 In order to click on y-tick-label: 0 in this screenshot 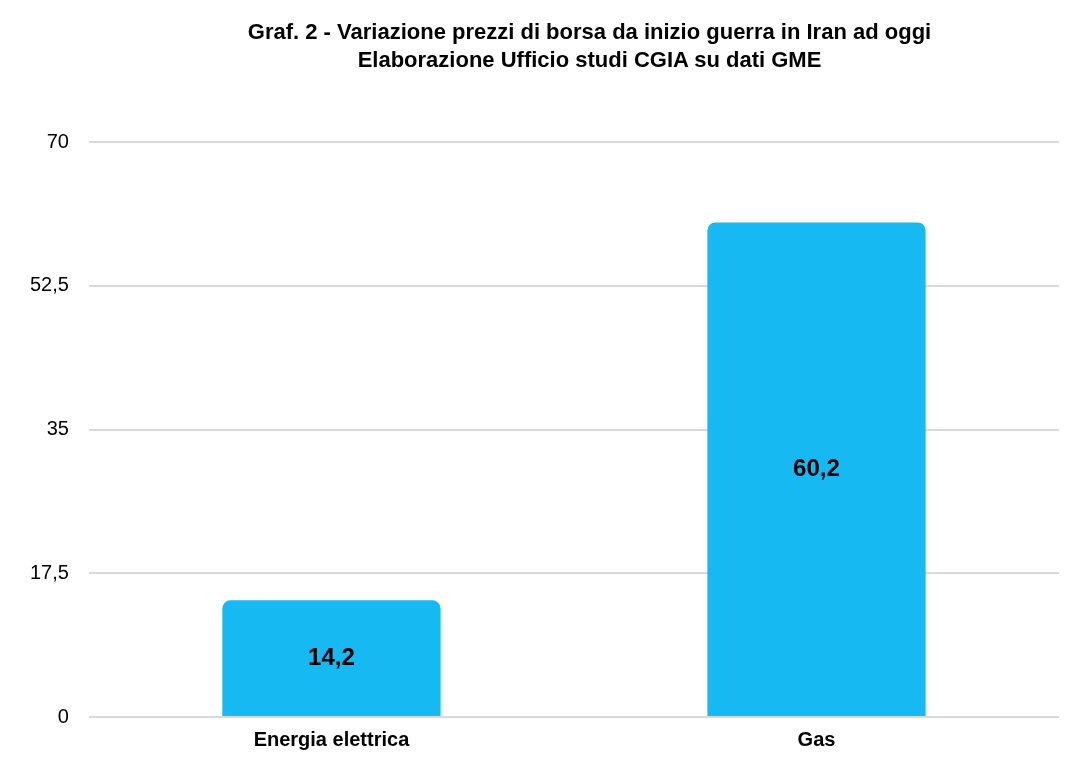, I will do `click(63, 715)`.